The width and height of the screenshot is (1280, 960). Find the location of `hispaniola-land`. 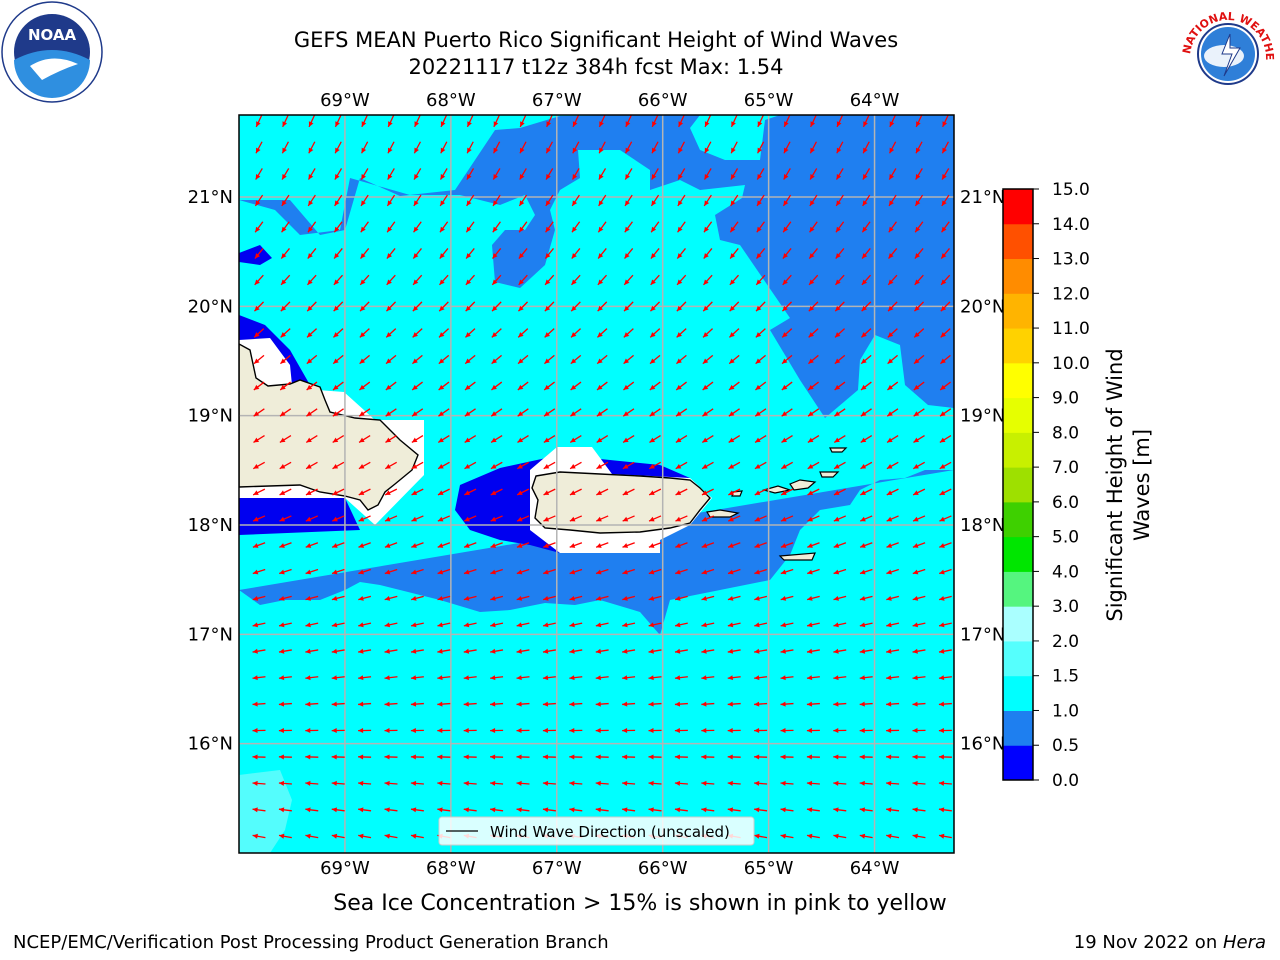

hispaniola-land is located at coordinates (329, 427).